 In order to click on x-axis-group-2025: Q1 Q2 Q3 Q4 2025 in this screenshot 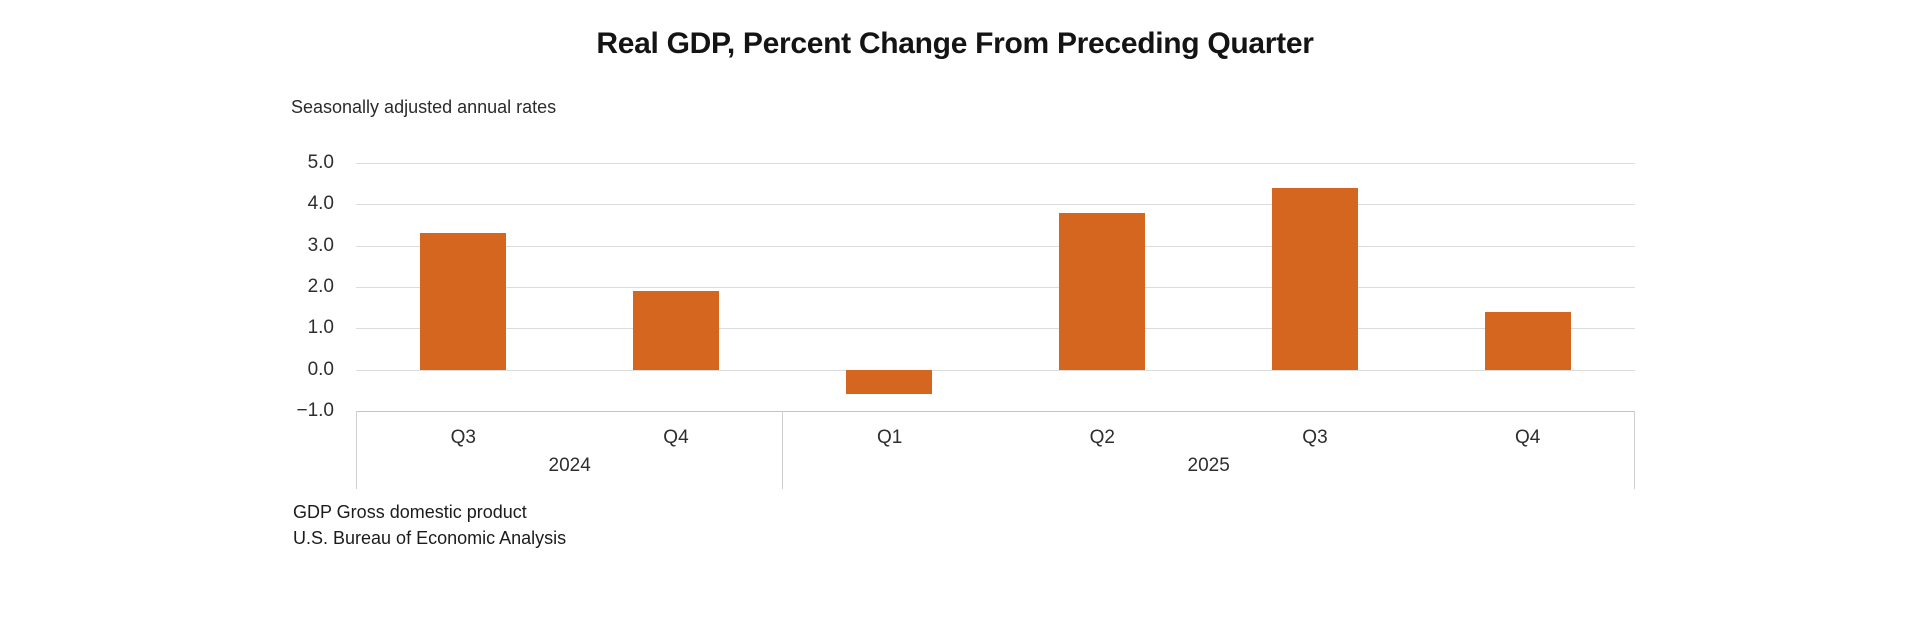, I will do `click(1208, 450)`.